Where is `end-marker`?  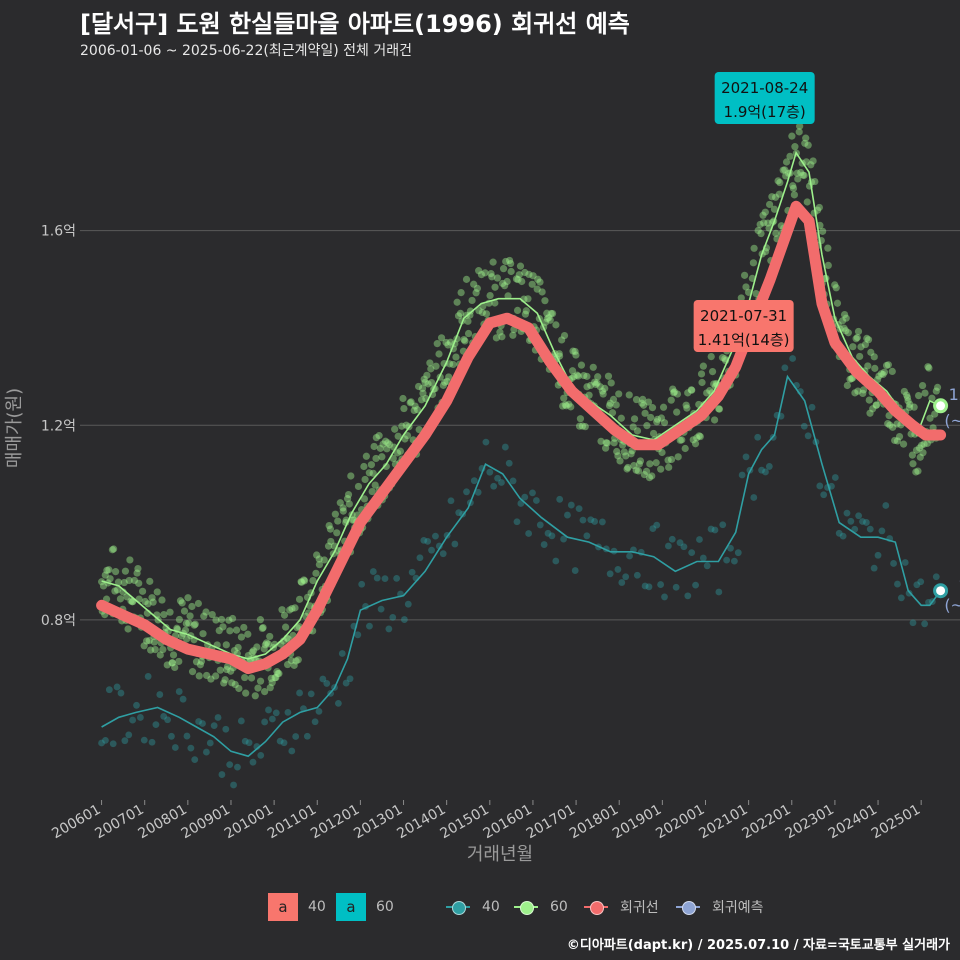 end-marker is located at coordinates (941, 591).